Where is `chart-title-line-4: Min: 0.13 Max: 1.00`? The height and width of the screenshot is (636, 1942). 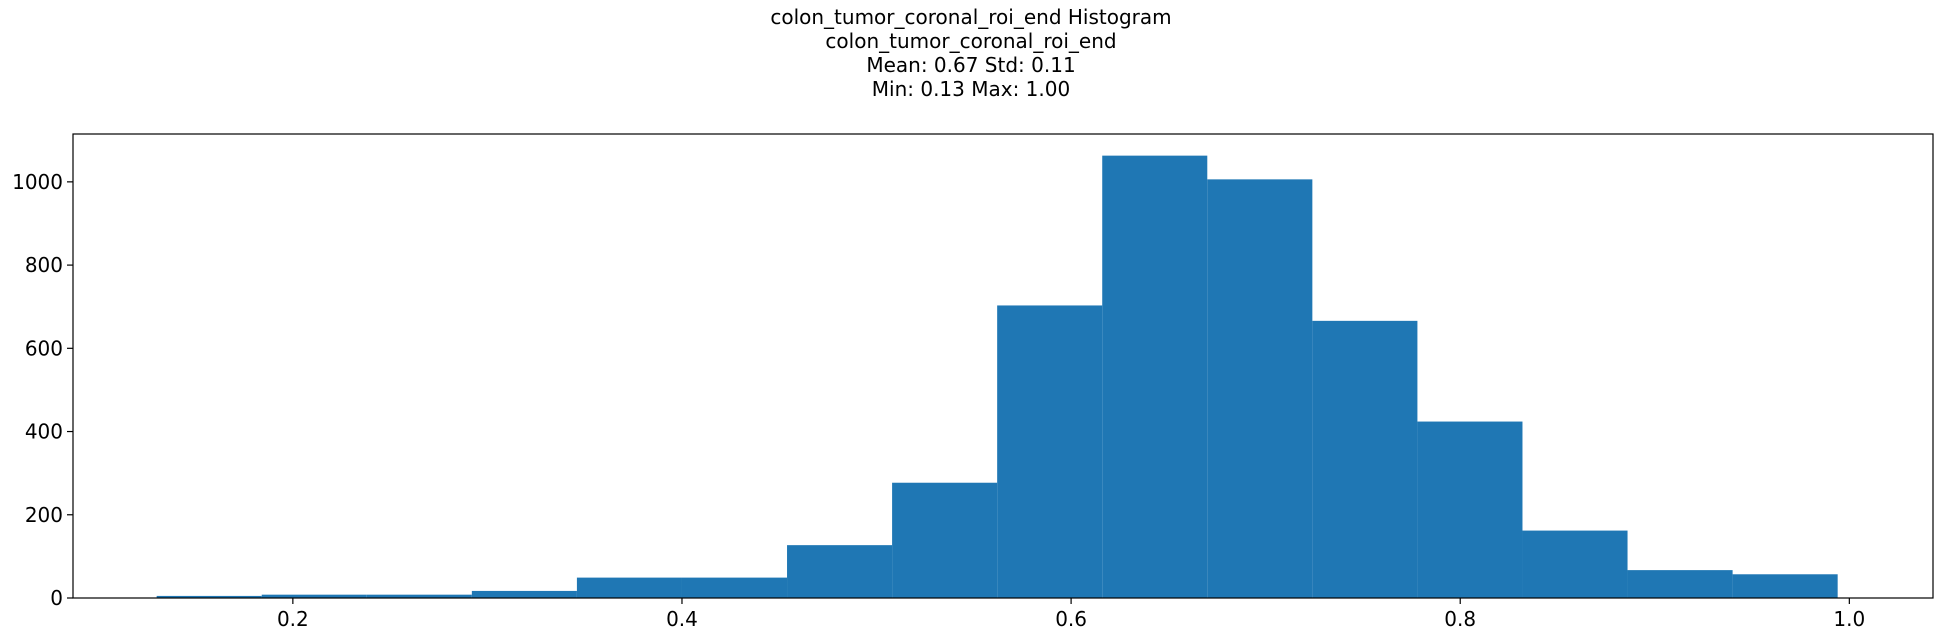
chart-title-line-4: Min: 0.13 Max: 1.00 is located at coordinates (971, 89).